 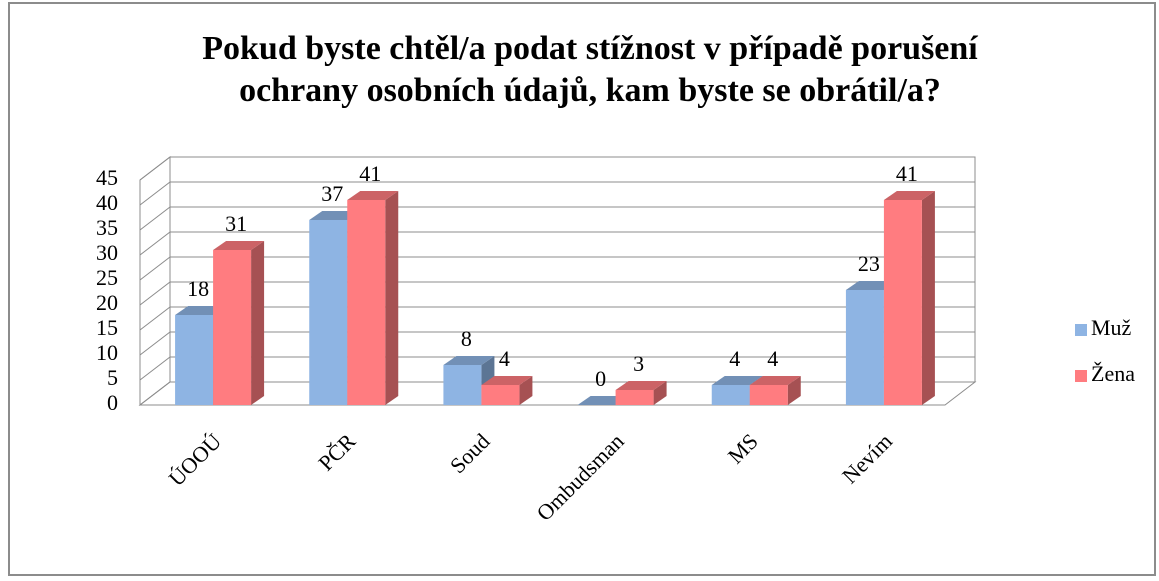 What do you see at coordinates (470, 453) in the screenshot?
I see `x-tick-label: Soud` at bounding box center [470, 453].